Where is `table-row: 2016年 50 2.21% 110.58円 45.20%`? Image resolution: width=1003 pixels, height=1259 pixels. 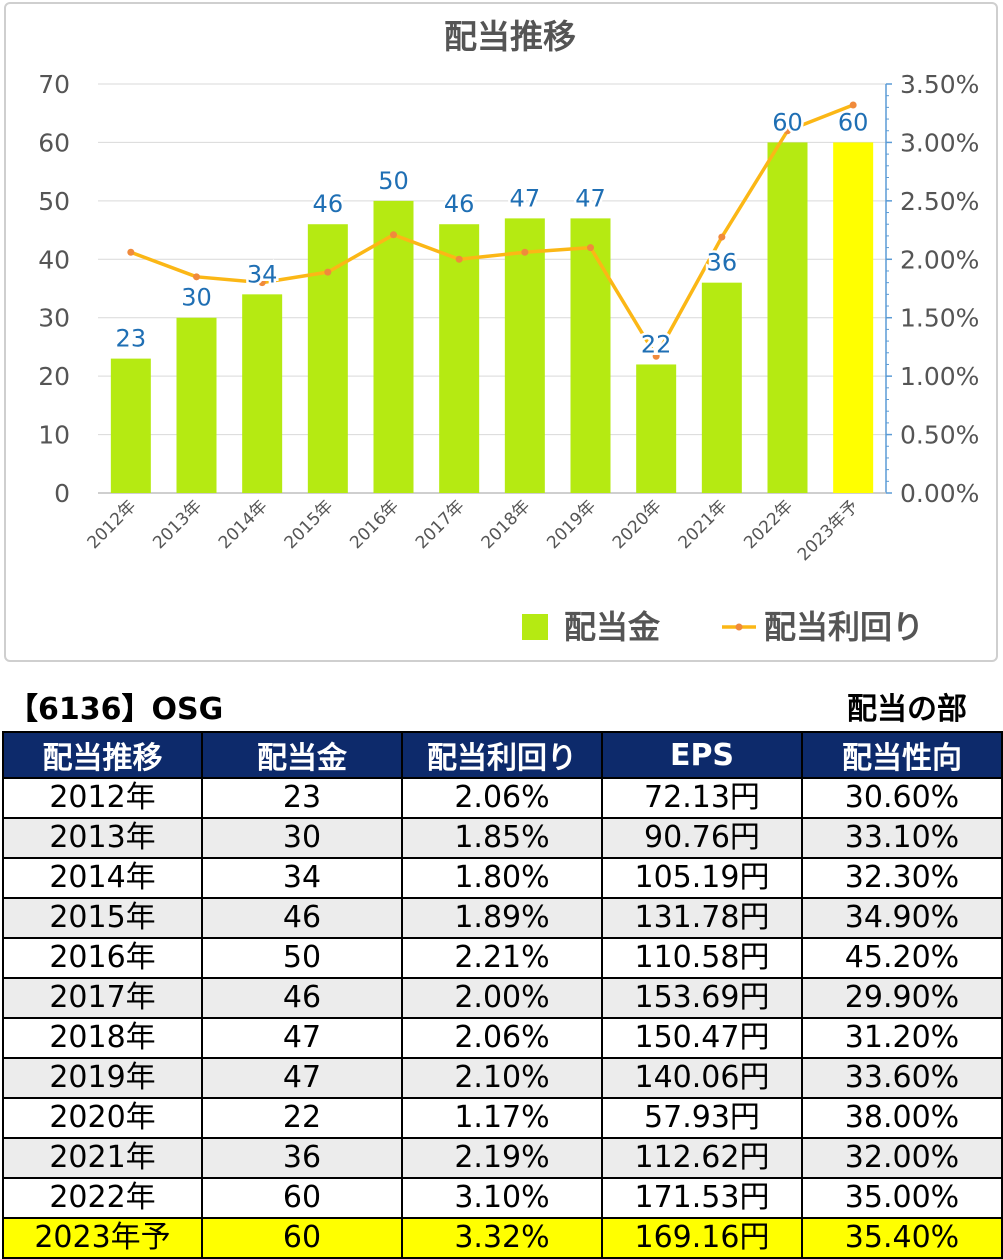
table-row: 2016年 50 2.21% 110.58円 45.20% is located at coordinates (502, 958).